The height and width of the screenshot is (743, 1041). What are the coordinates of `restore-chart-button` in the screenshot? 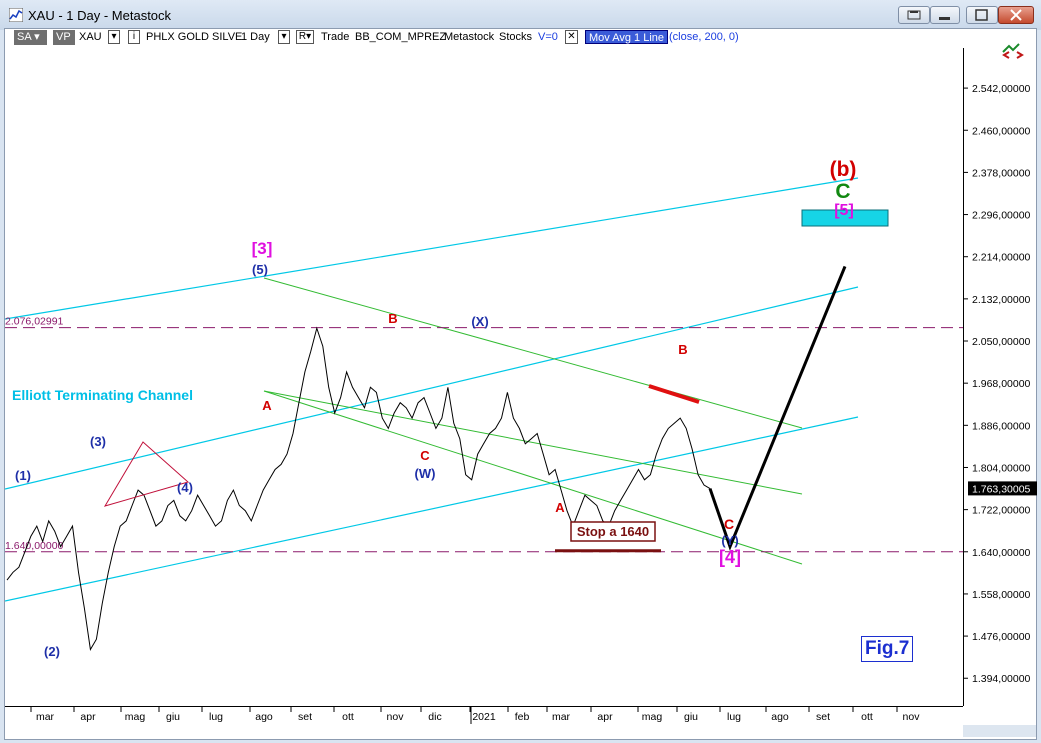 It's located at (914, 15).